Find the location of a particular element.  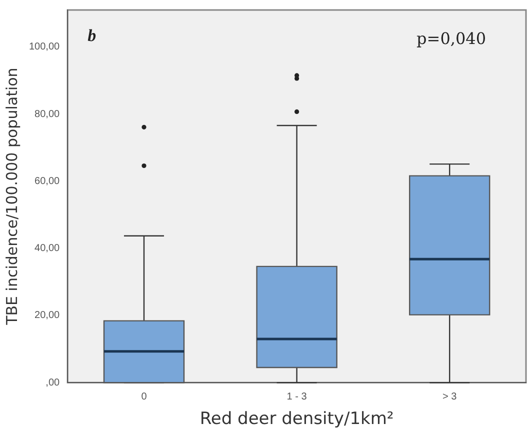

annotation: p=0,040 is located at coordinates (451, 38).